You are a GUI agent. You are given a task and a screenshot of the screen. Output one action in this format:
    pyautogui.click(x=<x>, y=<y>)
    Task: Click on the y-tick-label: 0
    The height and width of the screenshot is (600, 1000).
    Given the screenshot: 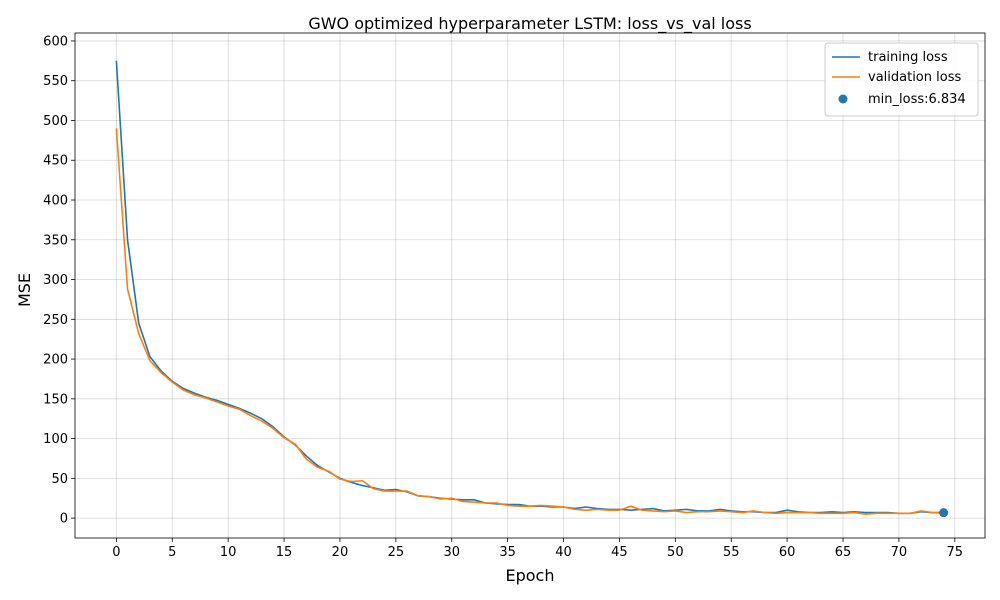 What is the action you would take?
    pyautogui.click(x=64, y=519)
    